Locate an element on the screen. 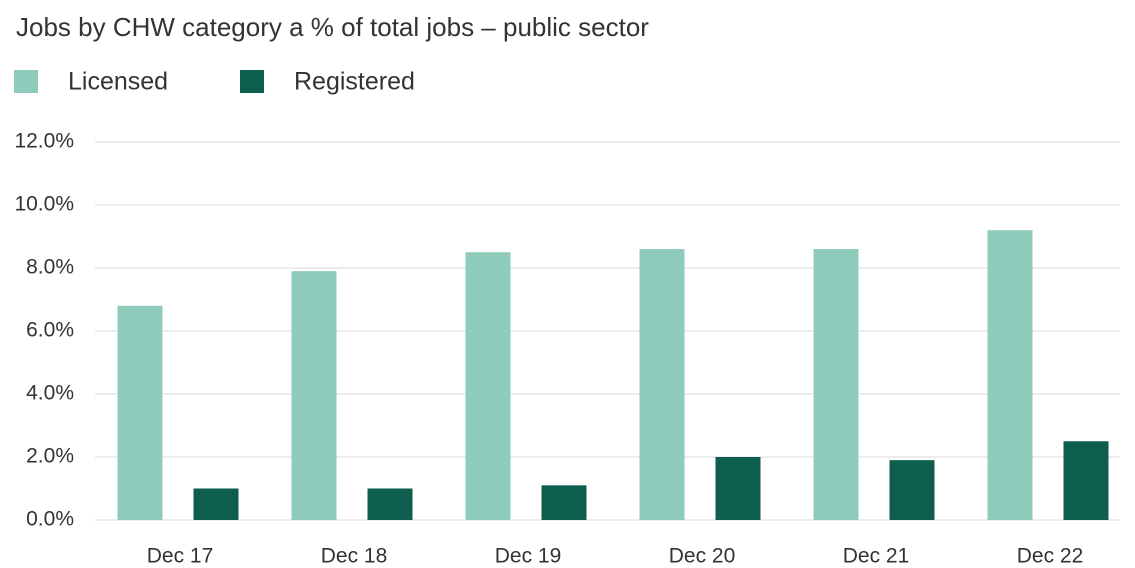 The width and height of the screenshot is (1135, 568). x-tick-label: Dec 20 is located at coordinates (702, 556).